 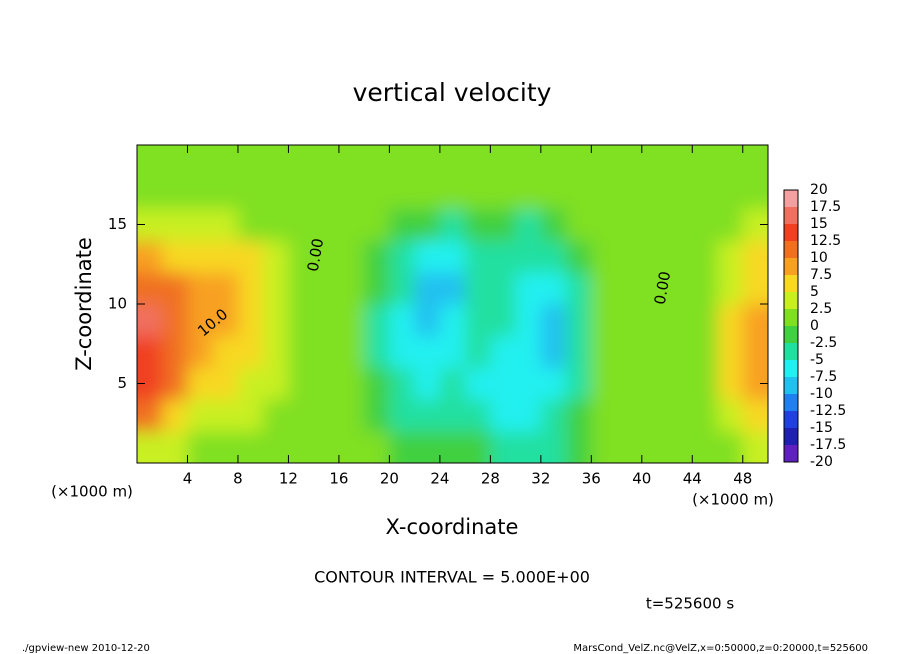 I want to click on x-tick-label: 48, so click(x=742, y=479).